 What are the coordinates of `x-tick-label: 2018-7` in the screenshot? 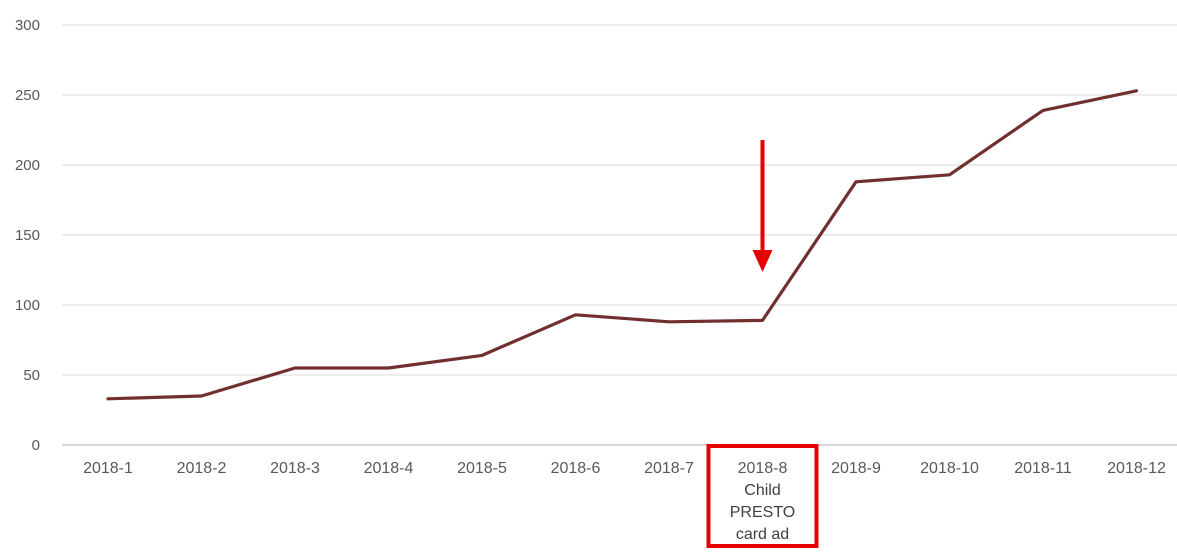 It's located at (669, 468).